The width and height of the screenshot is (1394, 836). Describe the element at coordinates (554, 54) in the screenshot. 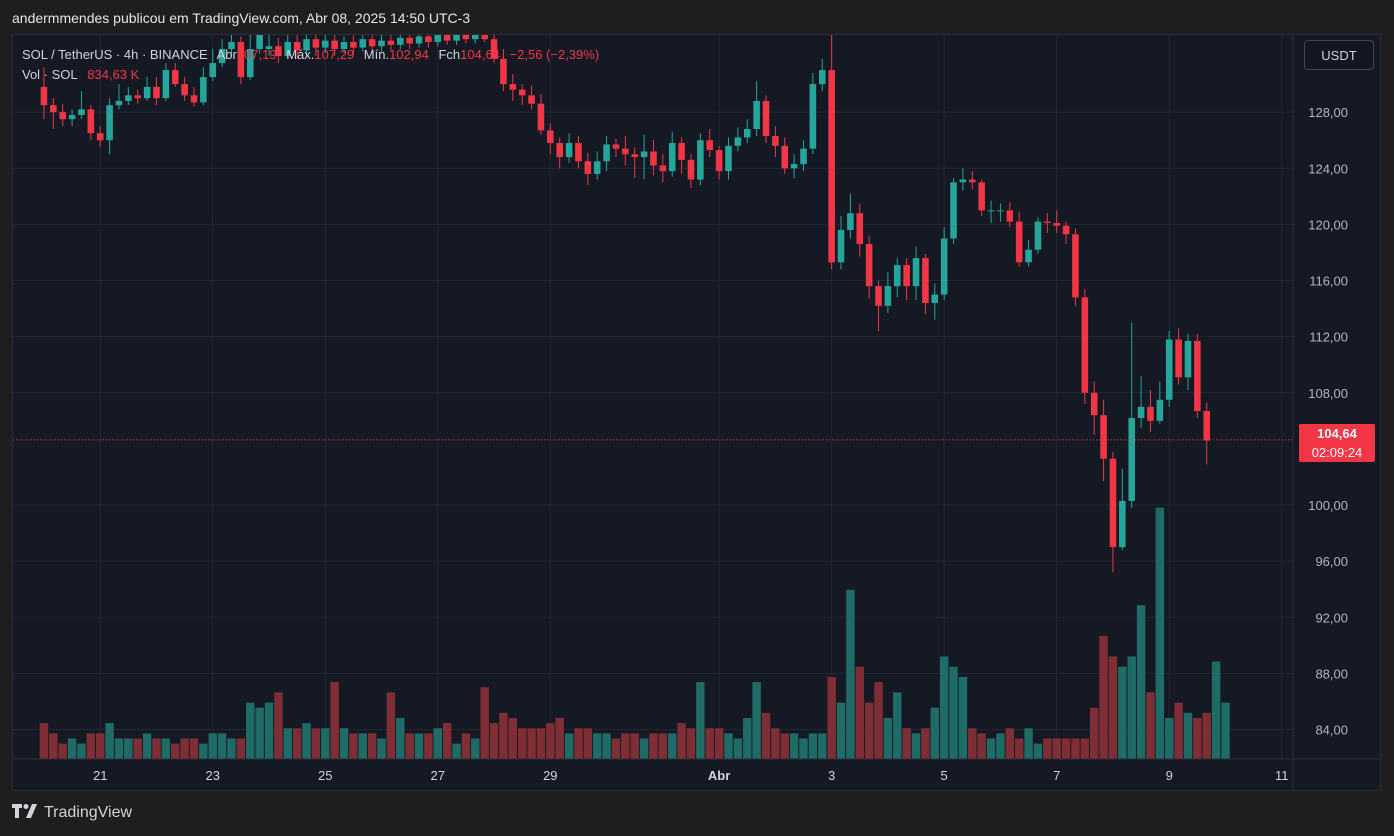

I see `change-value: −2,56 (−2,39%)` at that location.